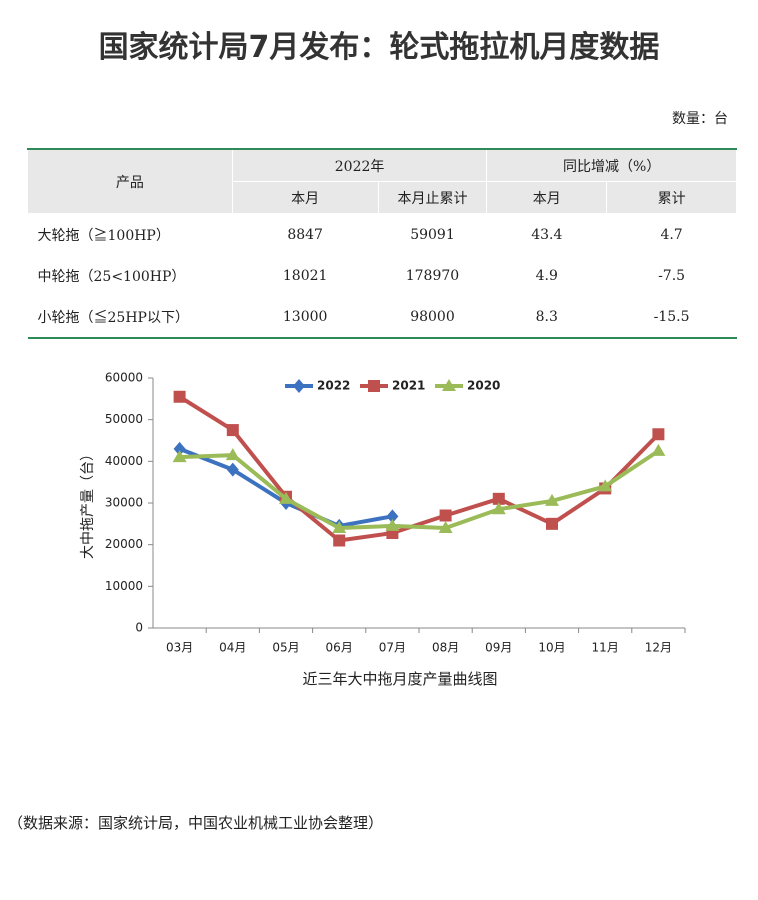  I want to click on table-cell: 178970, so click(432, 275).